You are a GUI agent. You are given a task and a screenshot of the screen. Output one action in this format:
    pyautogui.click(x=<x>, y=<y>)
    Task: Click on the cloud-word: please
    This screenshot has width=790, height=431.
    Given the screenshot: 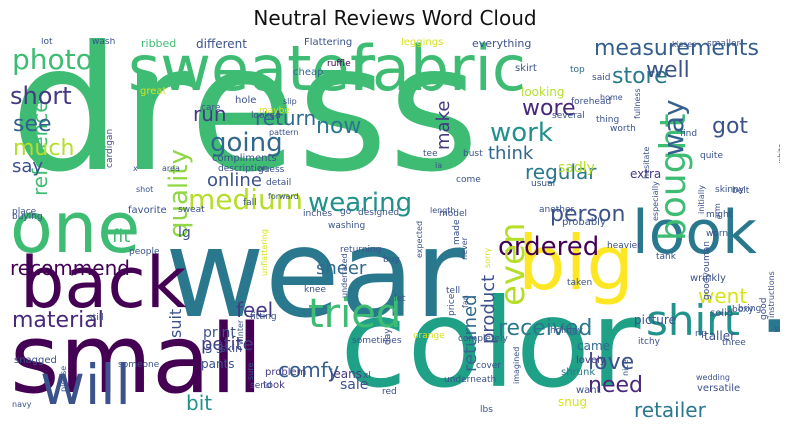 What is the action you would take?
    pyautogui.click(x=63, y=378)
    